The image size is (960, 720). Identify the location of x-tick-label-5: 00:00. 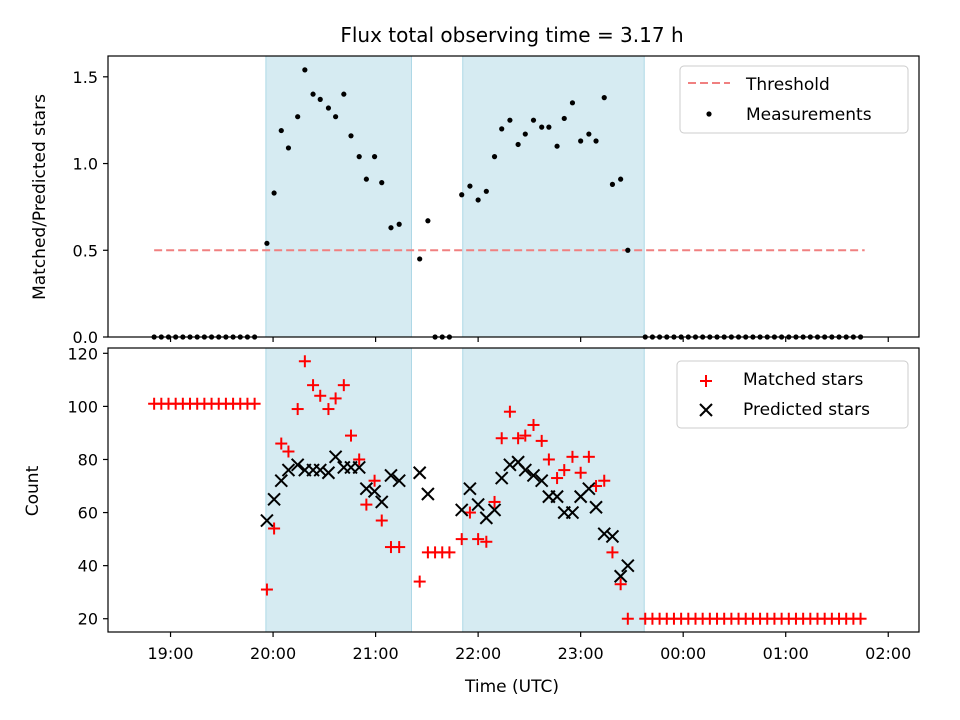
(683, 653).